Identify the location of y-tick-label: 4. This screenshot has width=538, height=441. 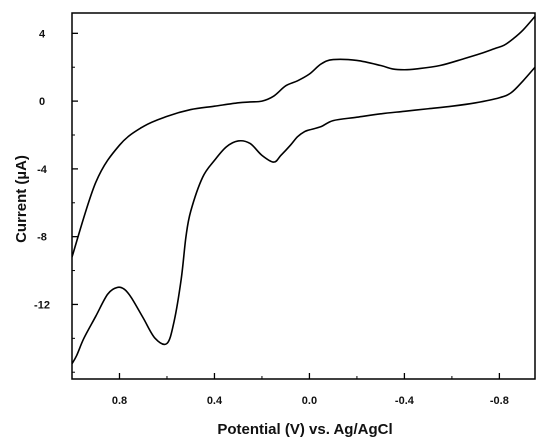
(42, 34).